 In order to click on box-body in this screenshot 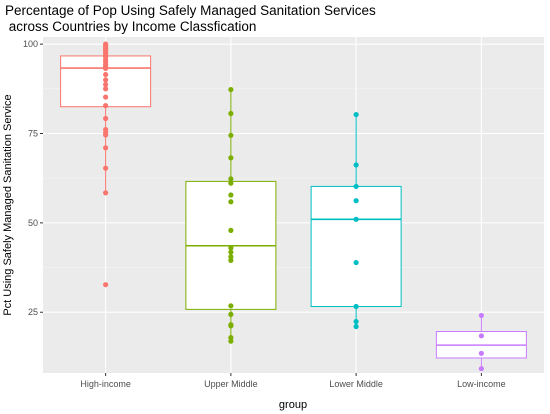, I will do `click(356, 246)`.